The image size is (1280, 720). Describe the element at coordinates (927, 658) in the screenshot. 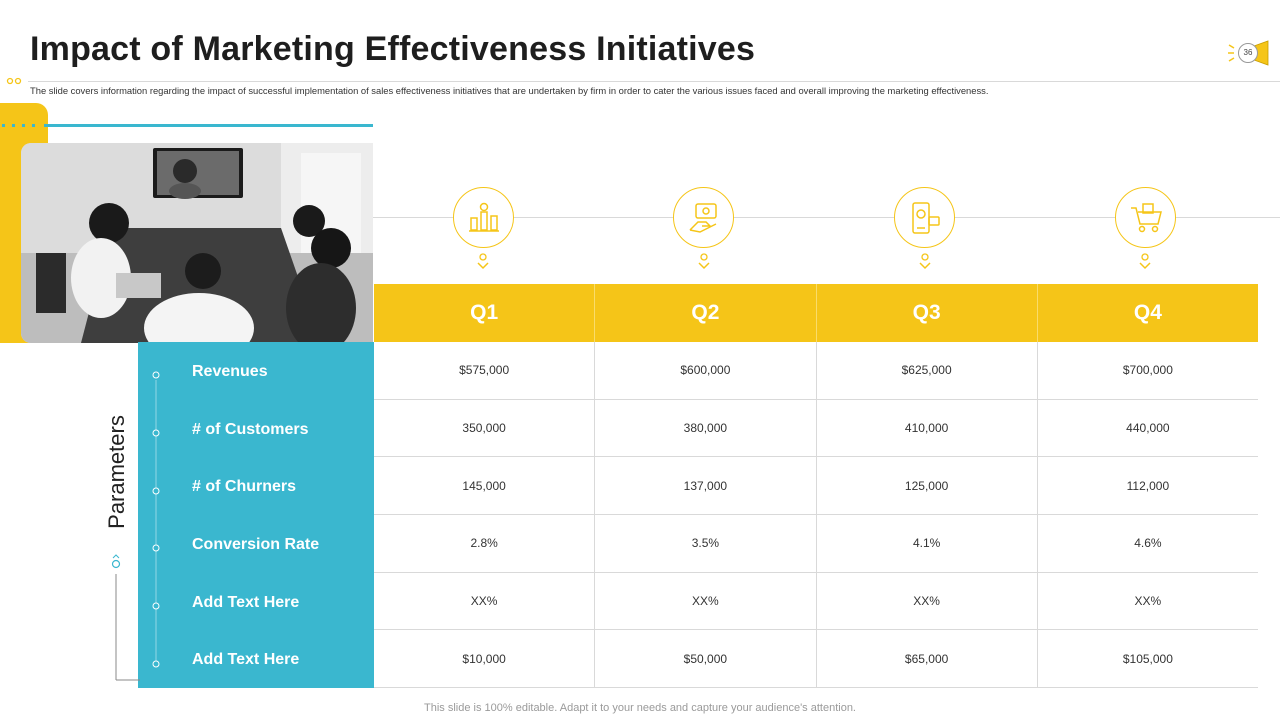

I see `table-cell: $65,000` at that location.